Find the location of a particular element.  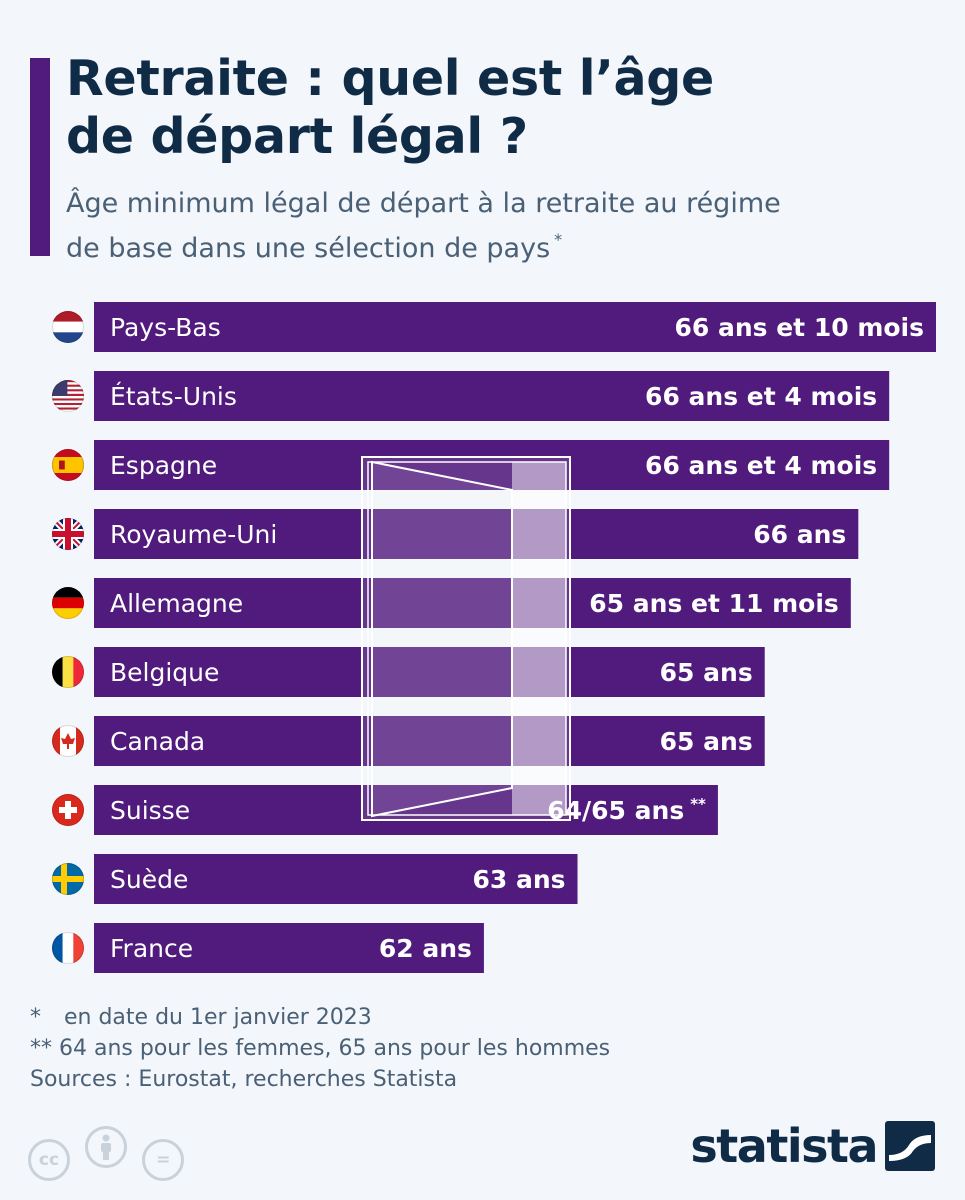

flag-icon-ca is located at coordinates (68, 741).